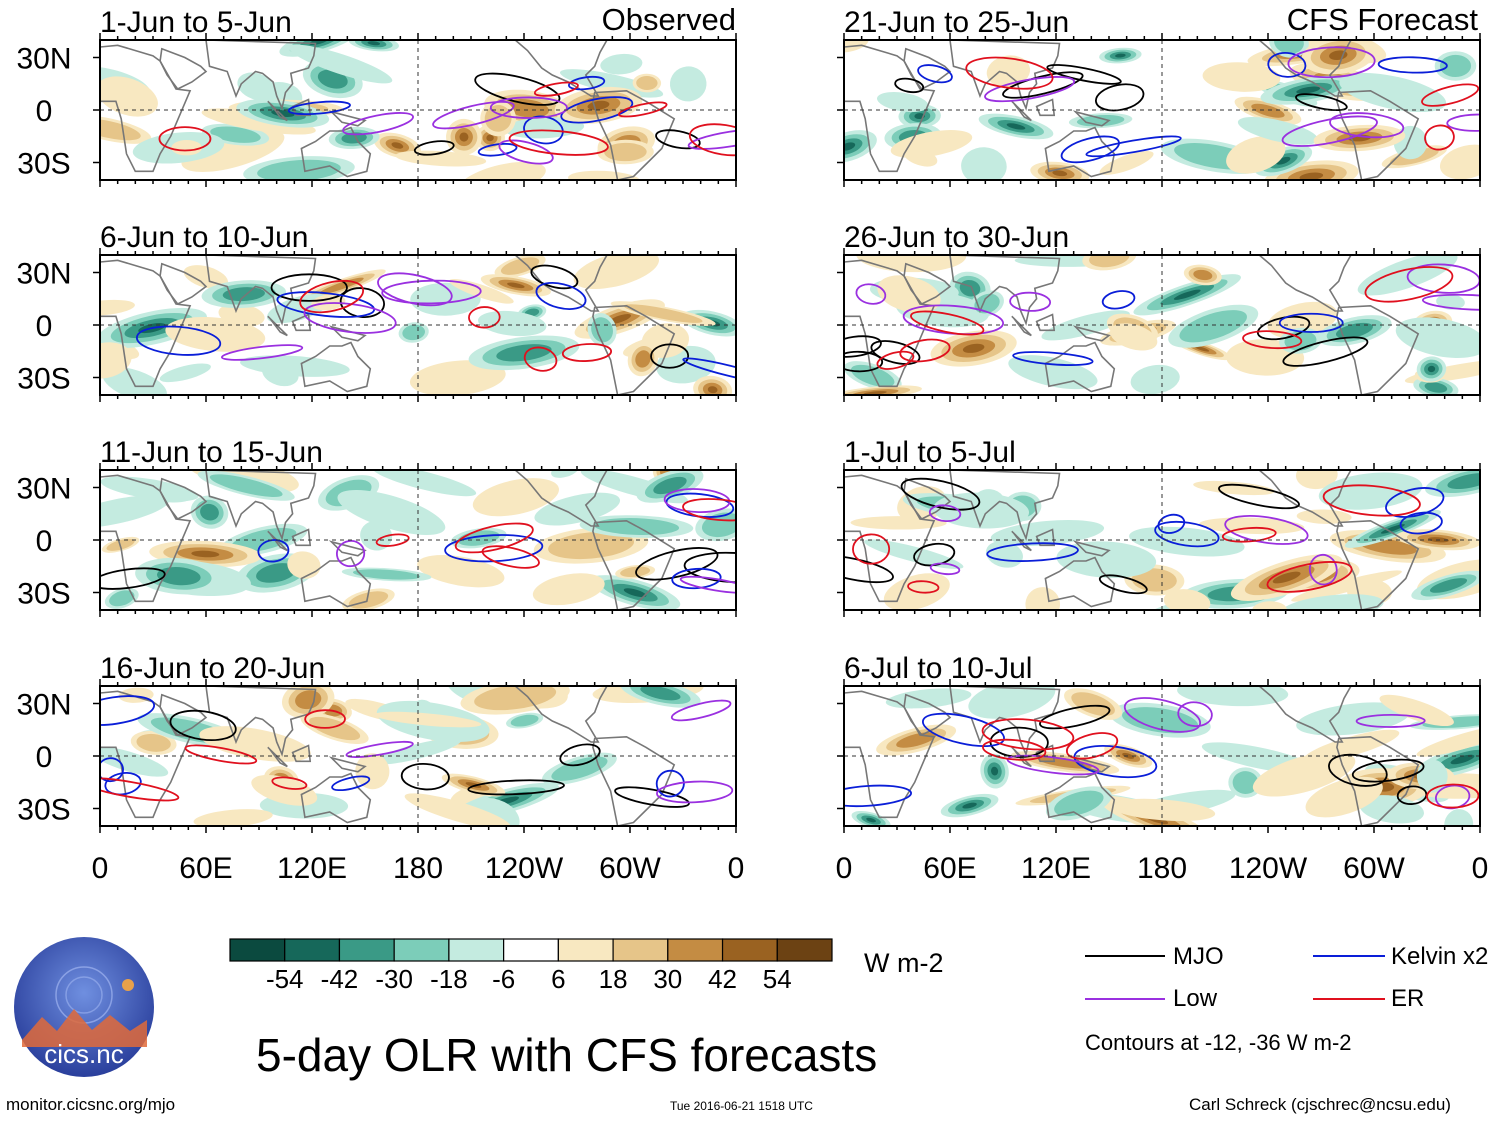 This screenshot has height=1121, width=1510. I want to click on colorbar-label: -30, so click(394, 979).